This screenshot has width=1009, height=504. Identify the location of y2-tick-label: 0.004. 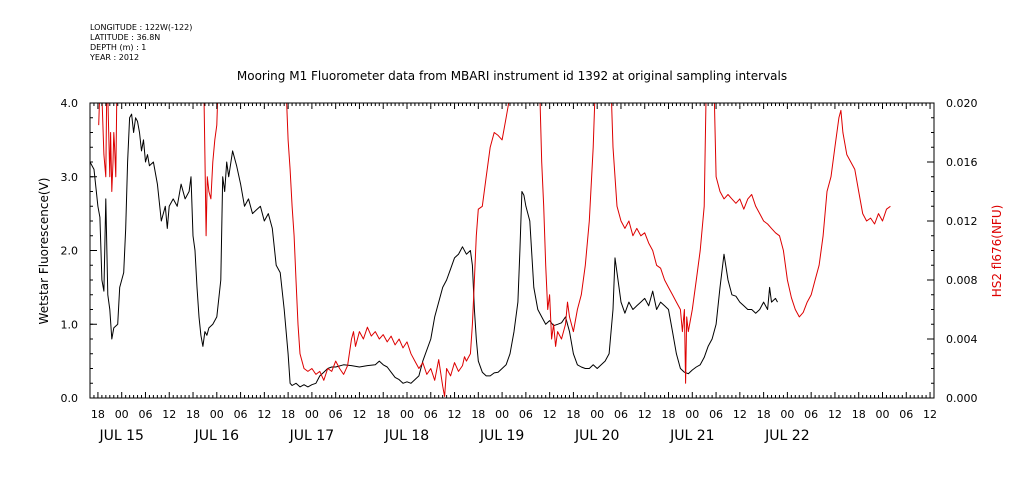
(962, 339).